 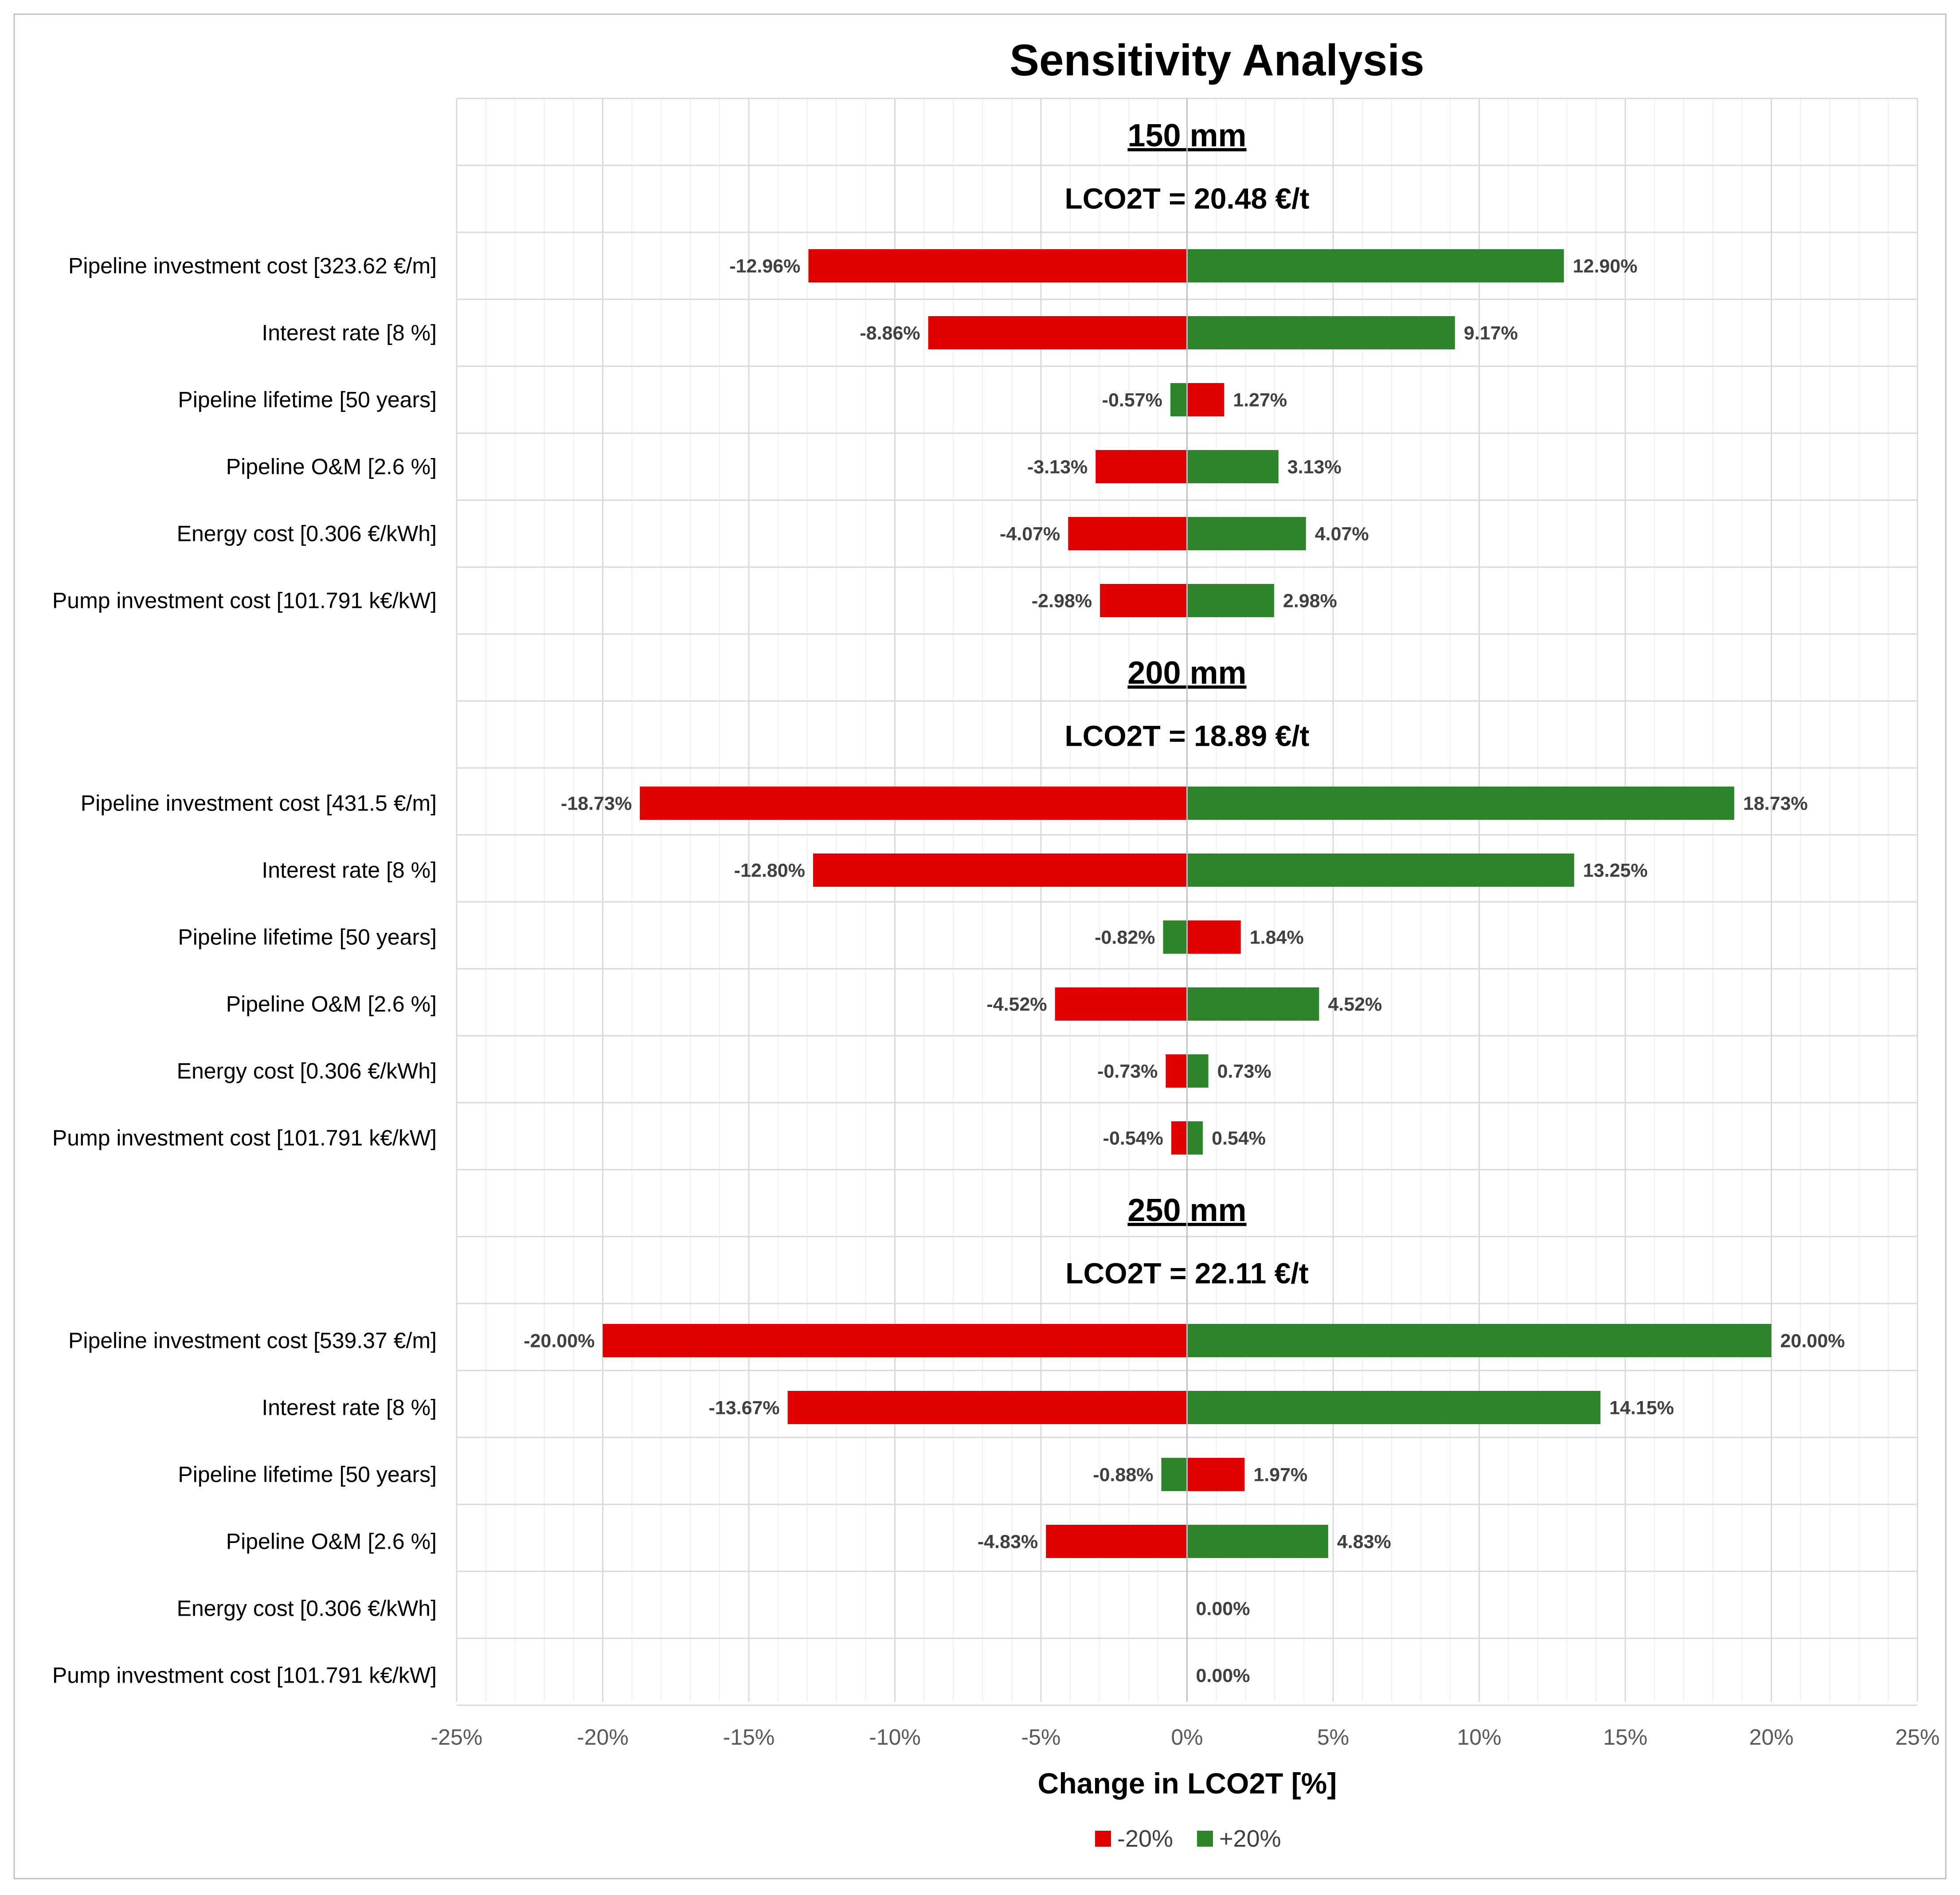 I want to click on x-tick-label: -25%, so click(x=457, y=1737).